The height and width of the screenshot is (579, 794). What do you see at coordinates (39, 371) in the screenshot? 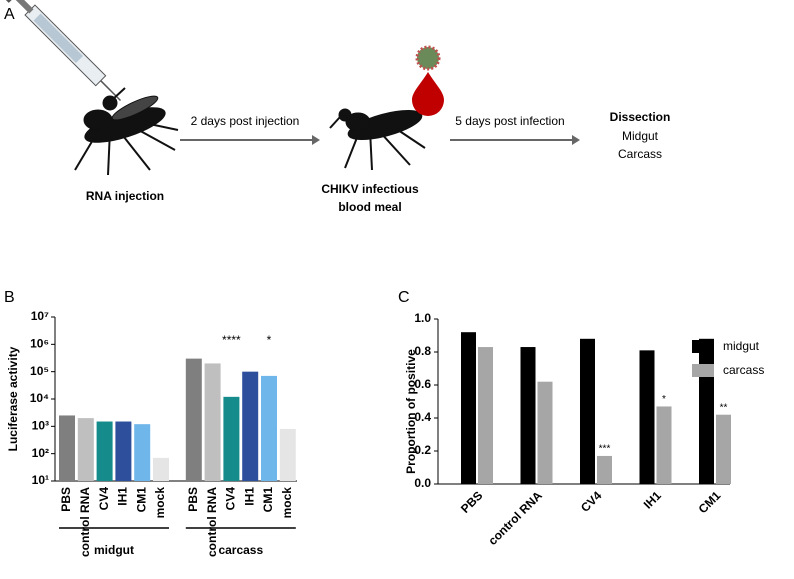
I see `y-tick-label: 10⁵` at bounding box center [39, 371].